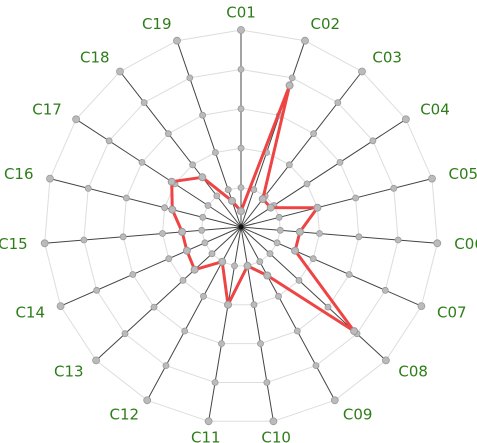  I want to click on spoke-c08, so click(313, 293).